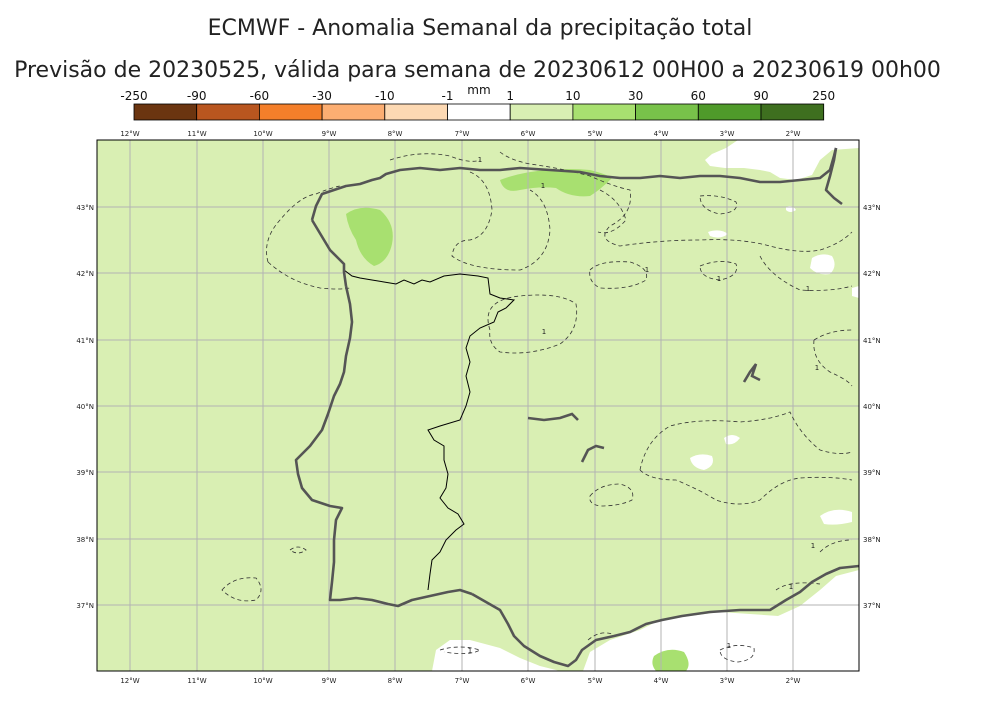  What do you see at coordinates (823, 96) in the screenshot?
I see `colorbar-tick-label: 250` at bounding box center [823, 96].